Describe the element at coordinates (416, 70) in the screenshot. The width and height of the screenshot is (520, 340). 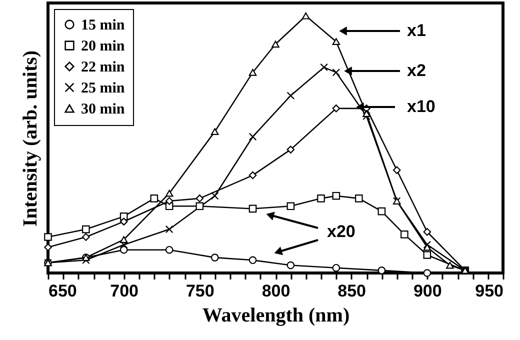
I see `annotation: x2` at that location.